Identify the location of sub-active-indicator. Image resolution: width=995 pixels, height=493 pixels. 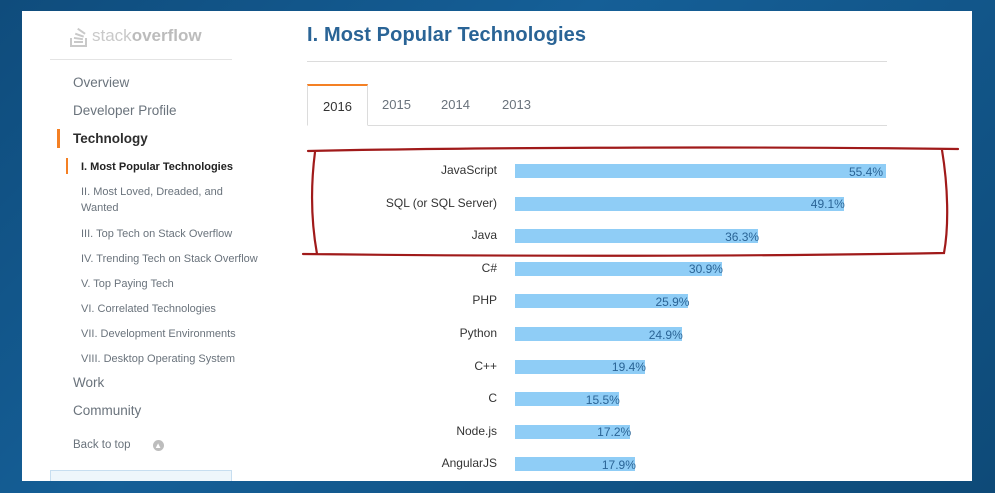
(67, 166).